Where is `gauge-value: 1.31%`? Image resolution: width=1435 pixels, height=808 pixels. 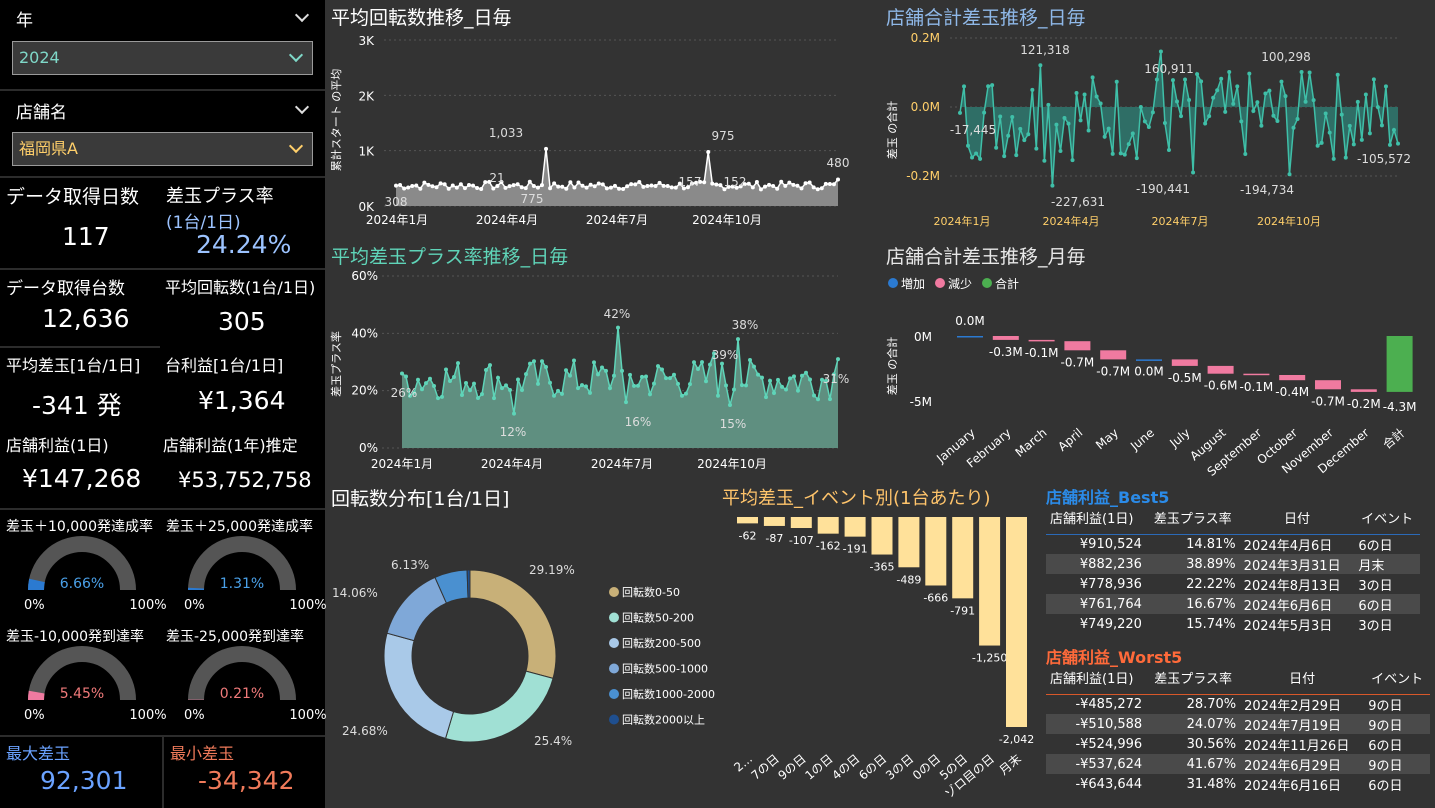 gauge-value: 1.31% is located at coordinates (242, 584).